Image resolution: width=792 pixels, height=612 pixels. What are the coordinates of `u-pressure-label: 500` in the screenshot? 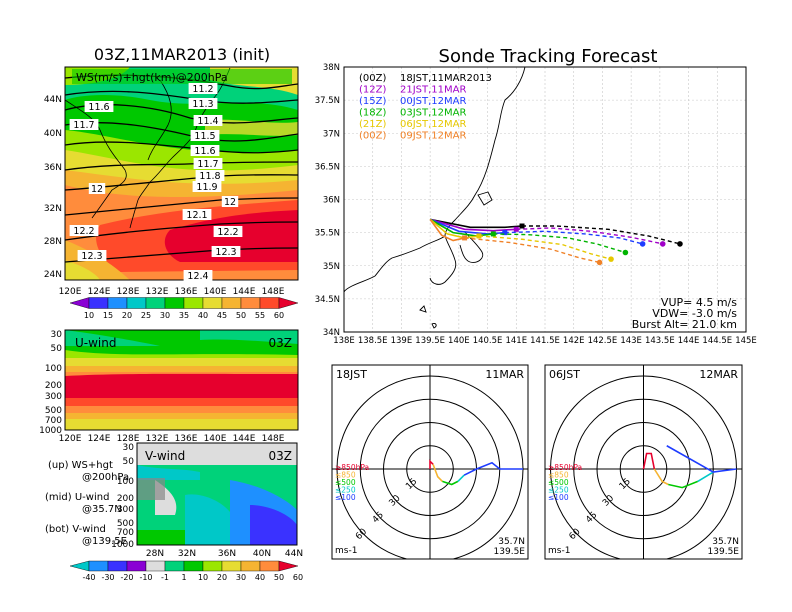 It's located at (53, 411).